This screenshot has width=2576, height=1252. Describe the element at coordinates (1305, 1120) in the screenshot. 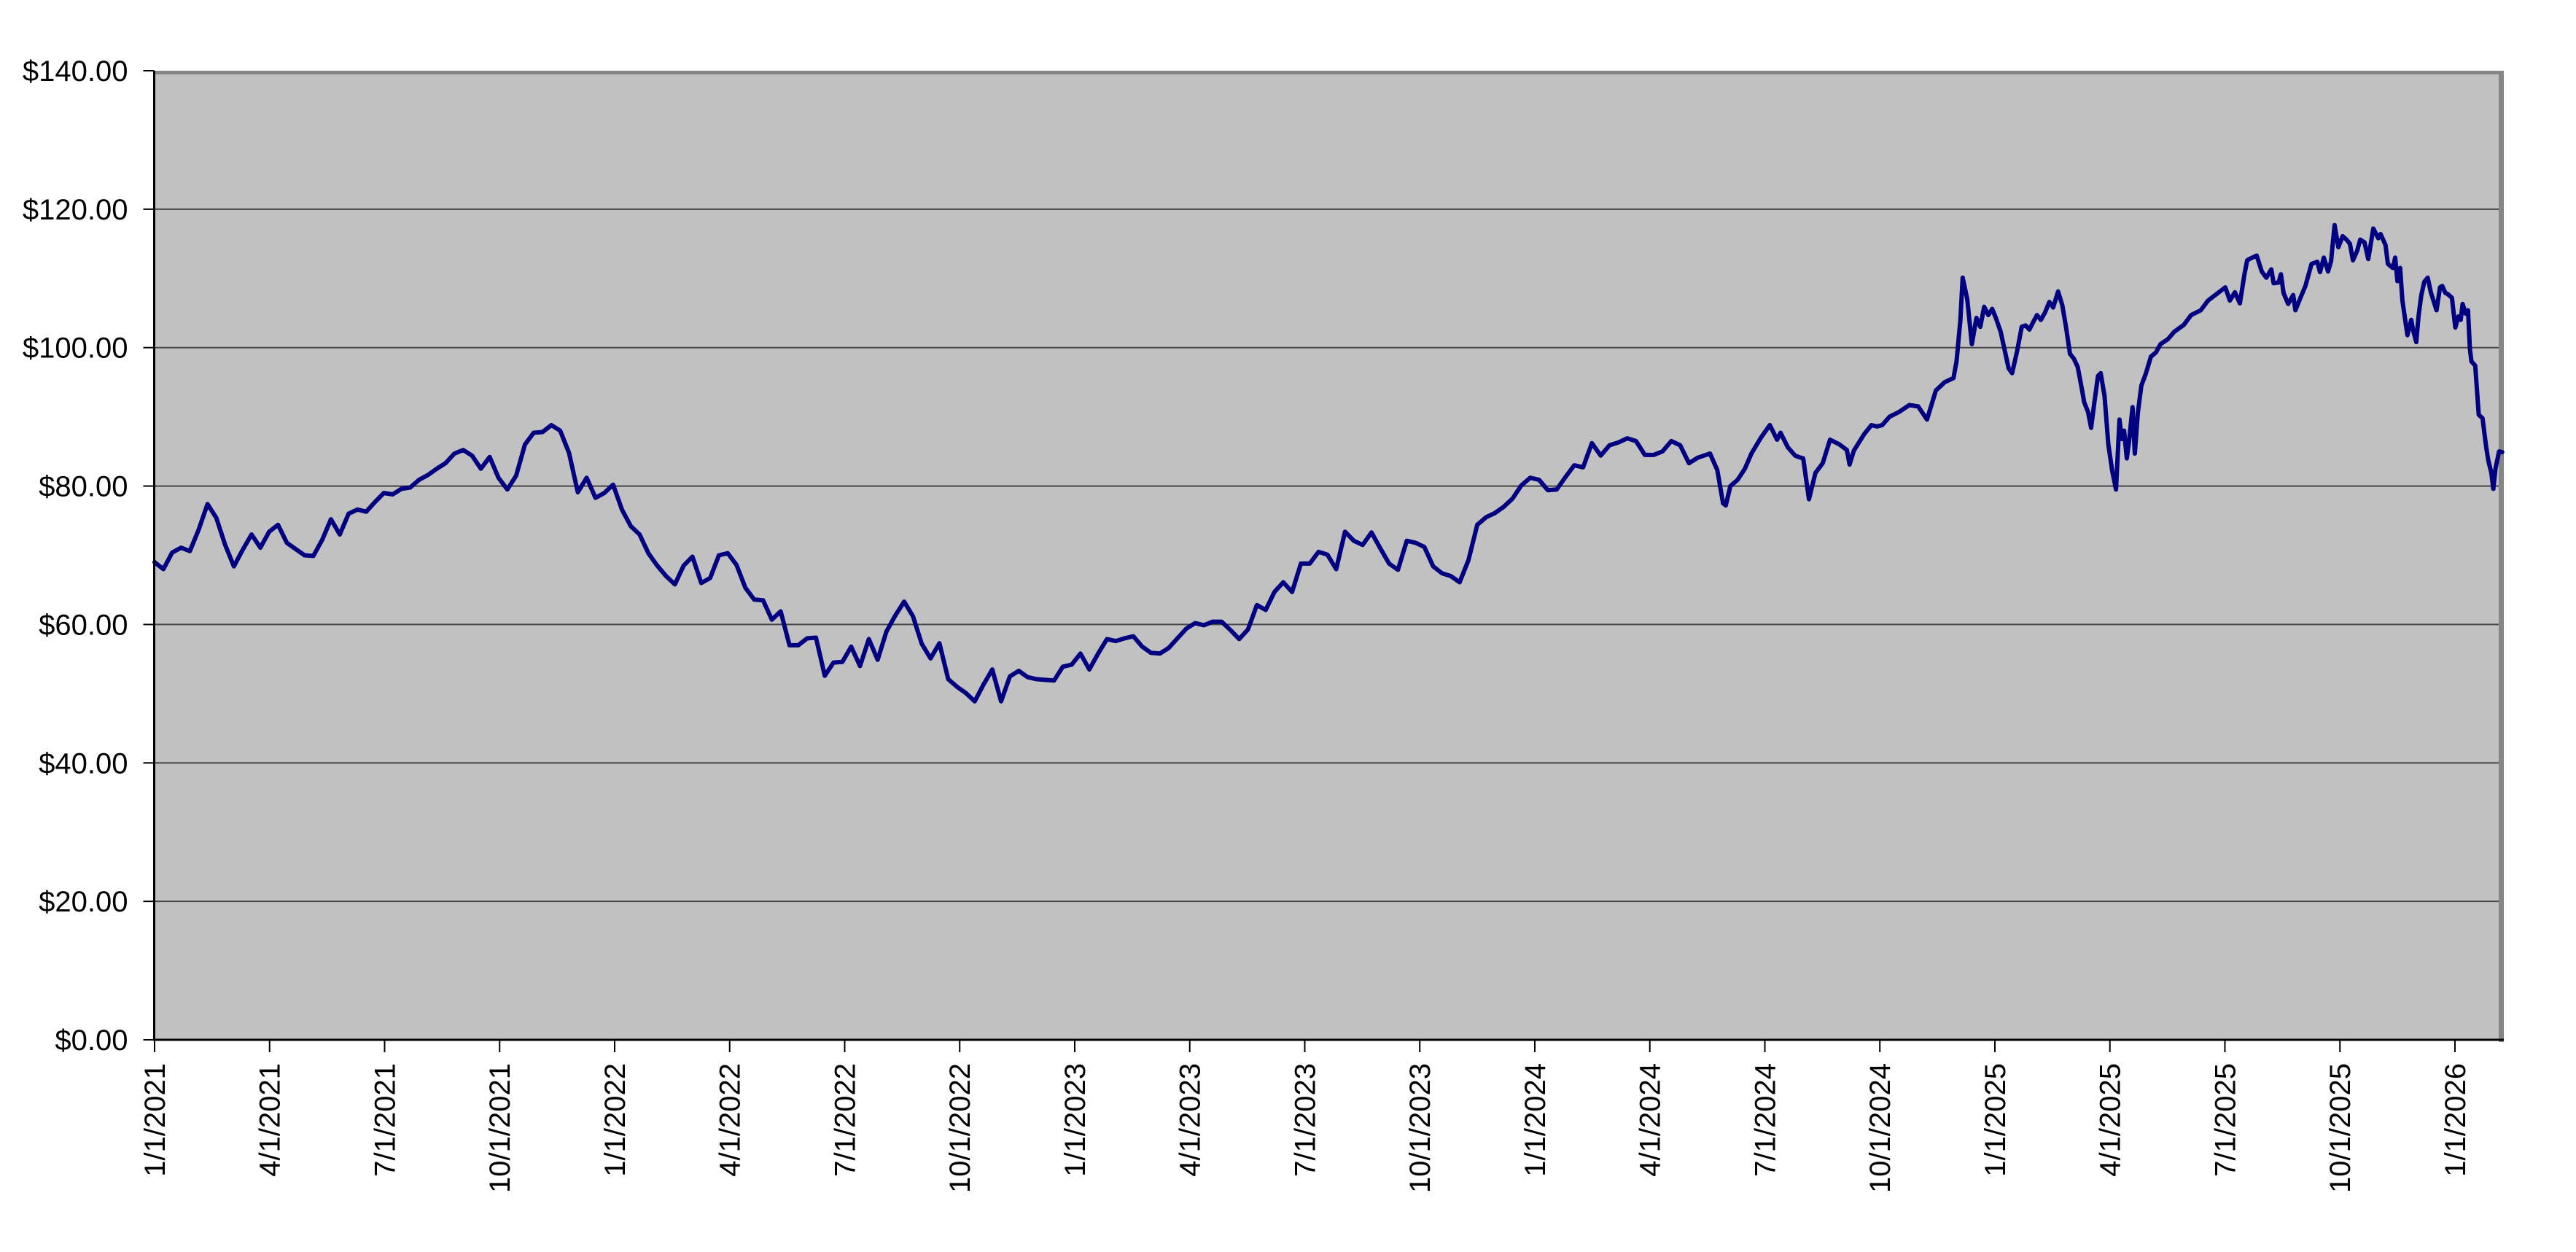

I see `x-axis-label: 7/1/2023` at that location.